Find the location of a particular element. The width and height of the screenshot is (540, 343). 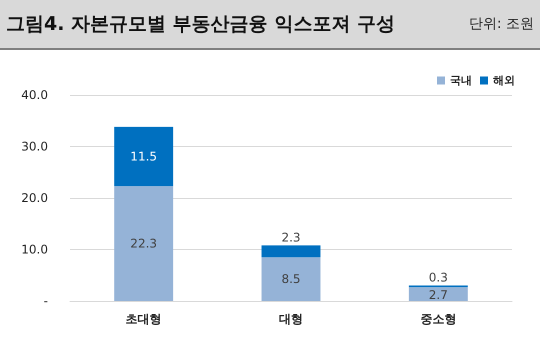

data-label: 0.3 is located at coordinates (438, 277).